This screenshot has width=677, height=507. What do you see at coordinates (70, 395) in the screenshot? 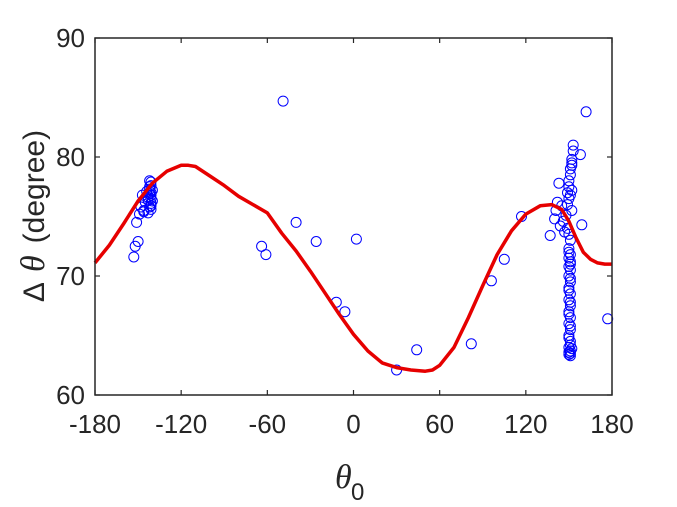
I see `y-tick-label: 60` at bounding box center [70, 395].